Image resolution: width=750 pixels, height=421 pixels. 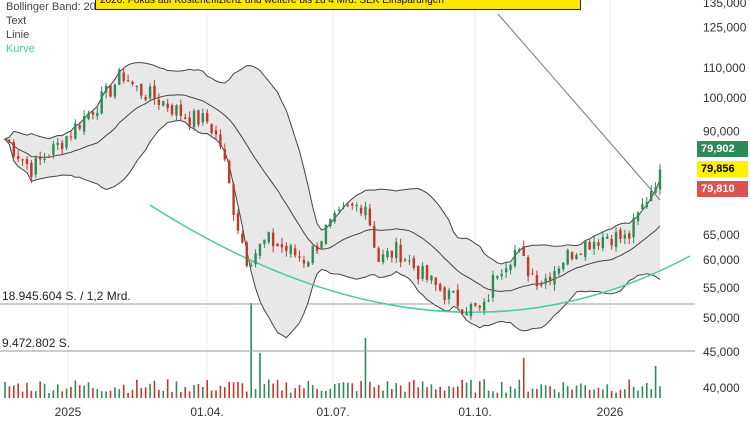 What do you see at coordinates (51, 28) in the screenshot?
I see `legend: Bollinger Band: 20 Text Linie Kurve` at bounding box center [51, 28].